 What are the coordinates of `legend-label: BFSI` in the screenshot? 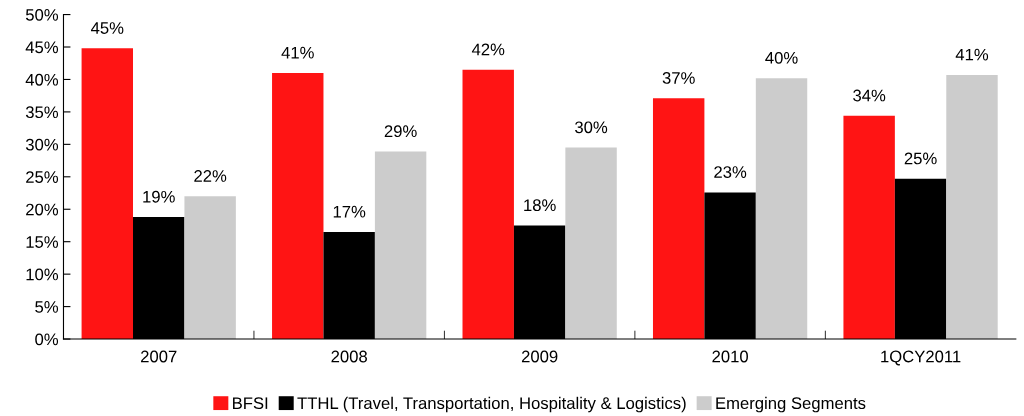 It's located at (250, 403).